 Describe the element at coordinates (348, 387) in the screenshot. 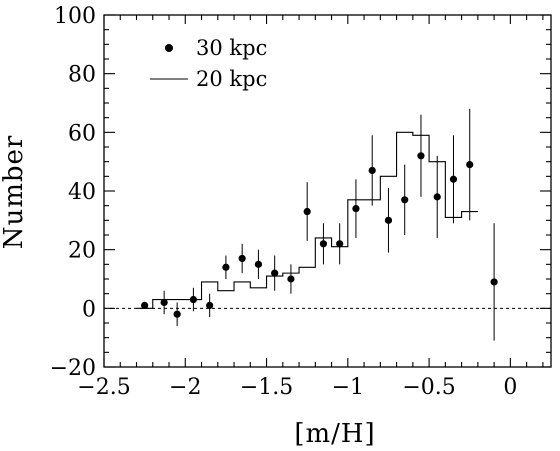

I see `x-tick-label: −1` at that location.